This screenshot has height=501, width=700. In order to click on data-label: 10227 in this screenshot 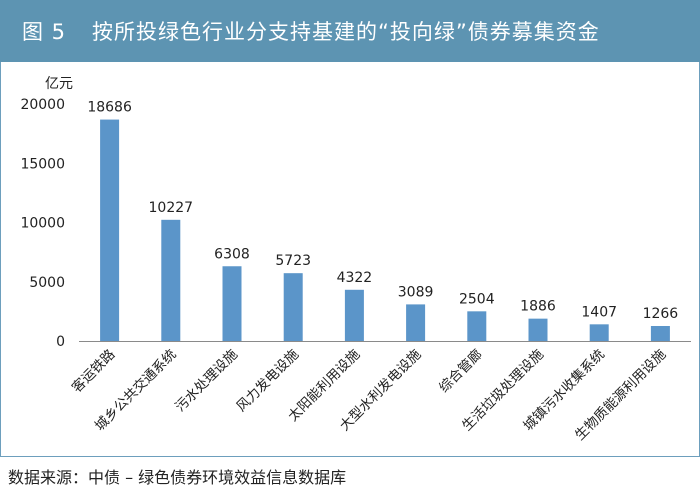, I will do `click(171, 208)`.